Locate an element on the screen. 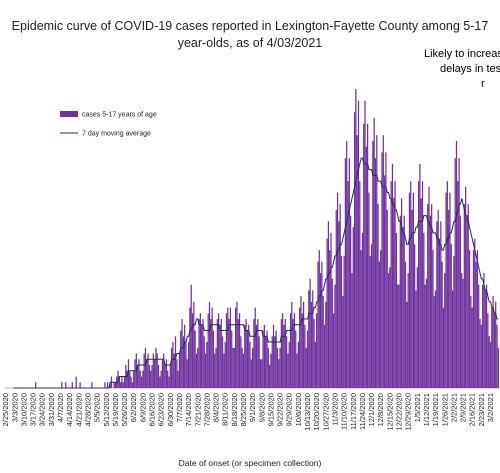 The width and height of the screenshot is (500, 473). x-tick-label: 4/28/2020 is located at coordinates (87, 409).